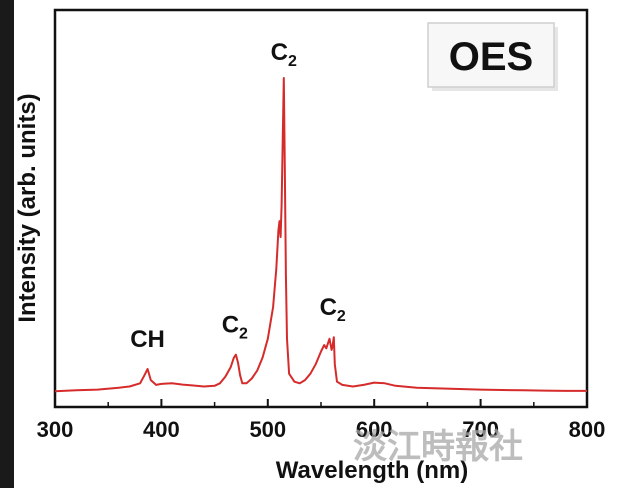  What do you see at coordinates (372, 470) in the screenshot?
I see `x-axis-title: Wavelength (nm)` at bounding box center [372, 470].